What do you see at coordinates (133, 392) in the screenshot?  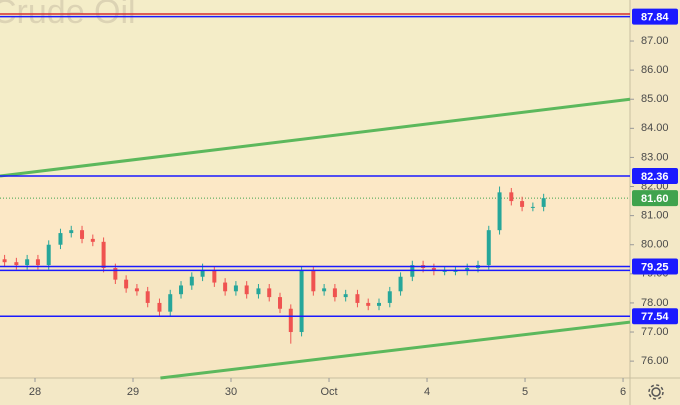 I see `x-tick-label: 29` at bounding box center [133, 392].